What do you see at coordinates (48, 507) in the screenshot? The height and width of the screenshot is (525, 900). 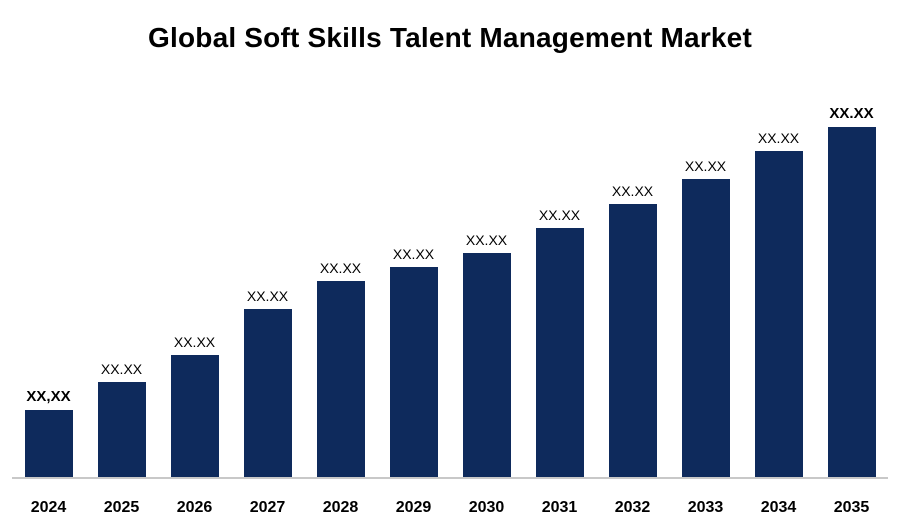 I see `x-axis-tick-label: 2024` at bounding box center [48, 507].